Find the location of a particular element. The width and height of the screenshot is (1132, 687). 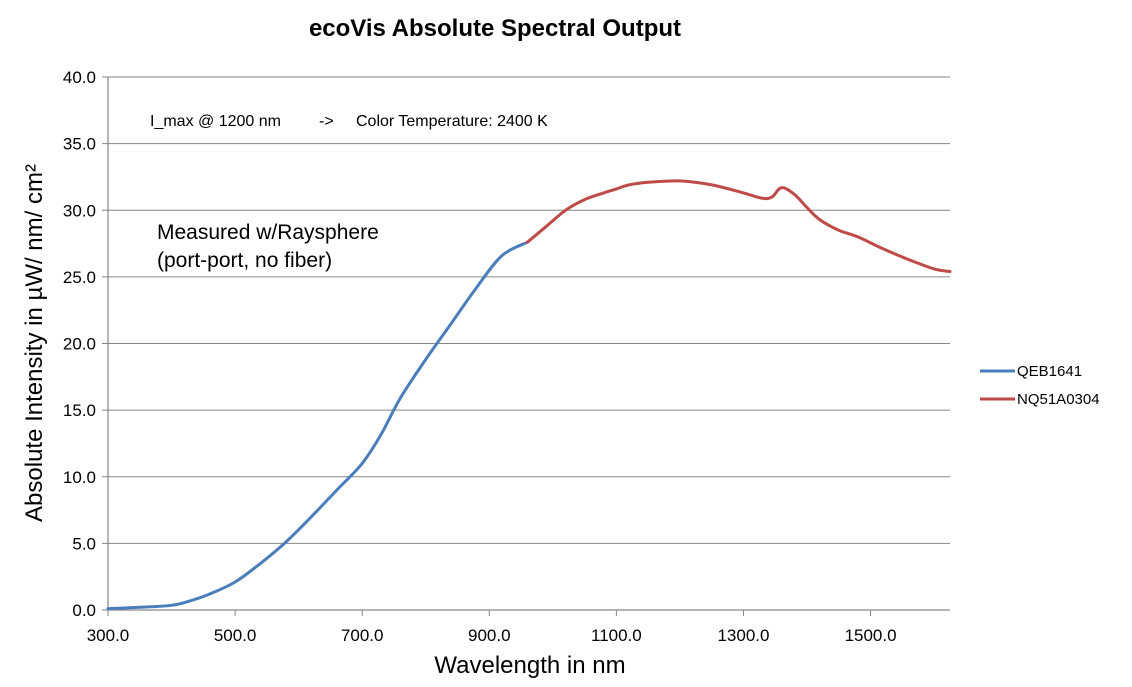

legend-label-qeb1641: QEB1641 is located at coordinates (1049, 371).